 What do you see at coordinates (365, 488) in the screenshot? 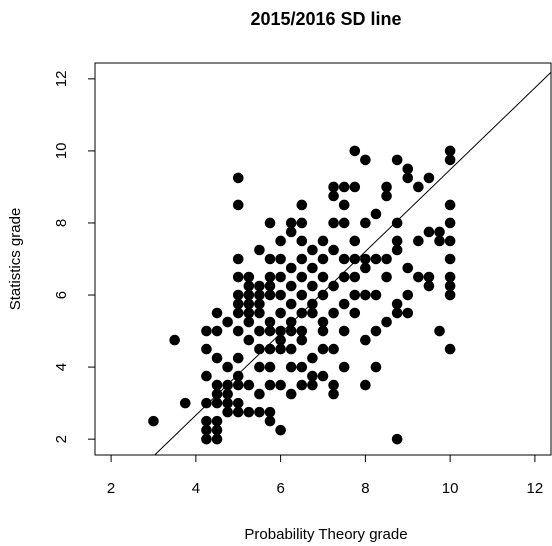
I see `x-tick-label: 8` at bounding box center [365, 488].